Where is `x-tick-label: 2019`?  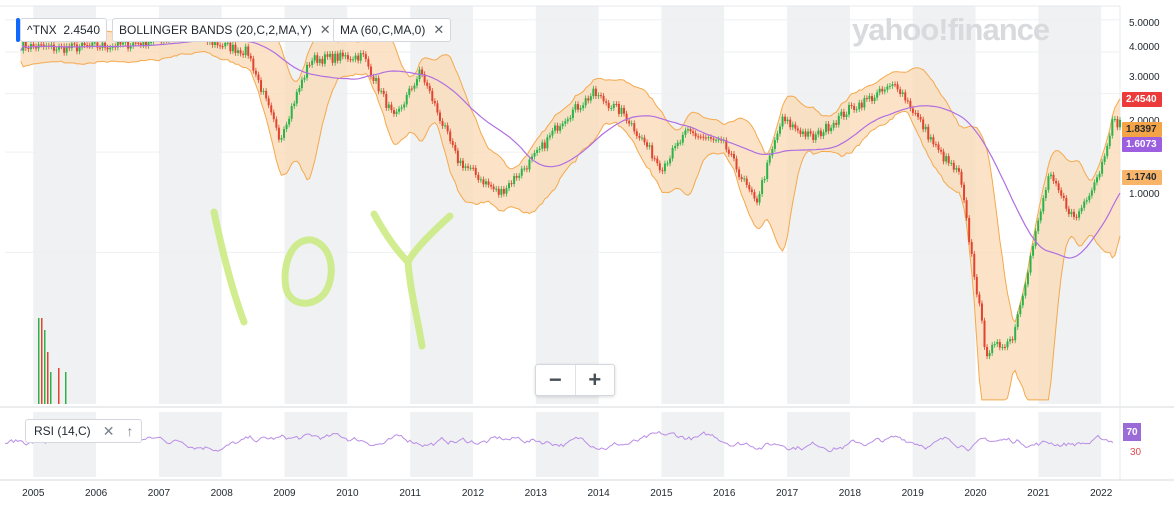 x-tick-label: 2019 is located at coordinates (912, 493).